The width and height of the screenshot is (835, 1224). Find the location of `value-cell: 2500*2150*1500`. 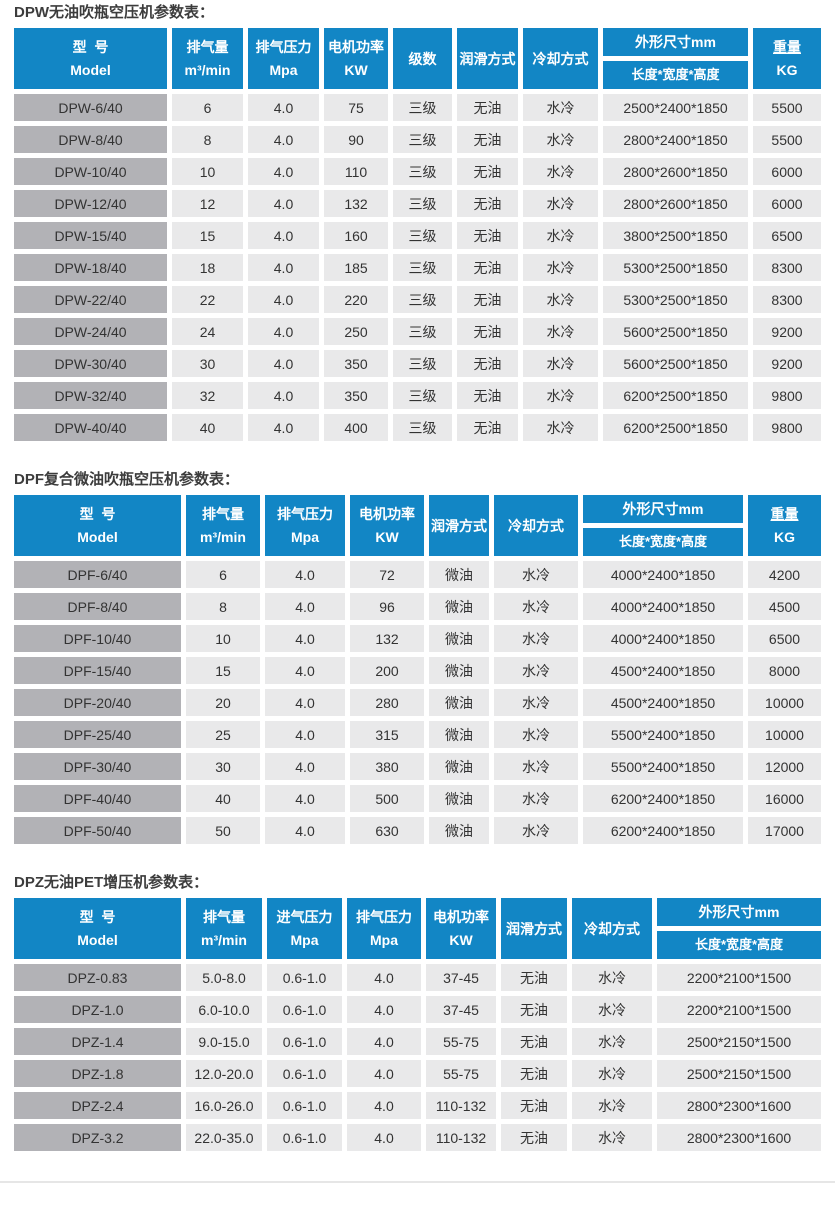

value-cell: 2500*2150*1500 is located at coordinates (739, 1073).